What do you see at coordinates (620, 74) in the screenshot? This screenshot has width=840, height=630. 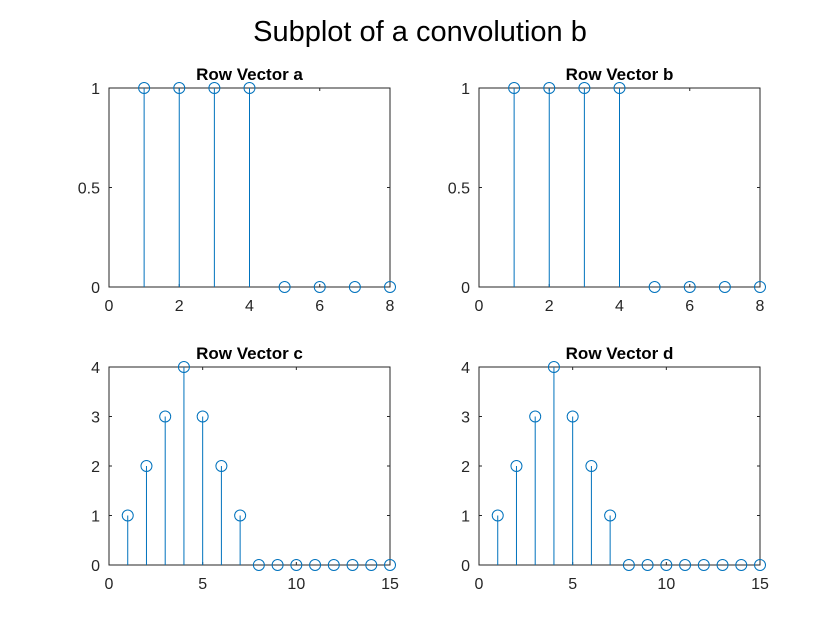 I see `subplot-title: Row Vector b` at bounding box center [620, 74].